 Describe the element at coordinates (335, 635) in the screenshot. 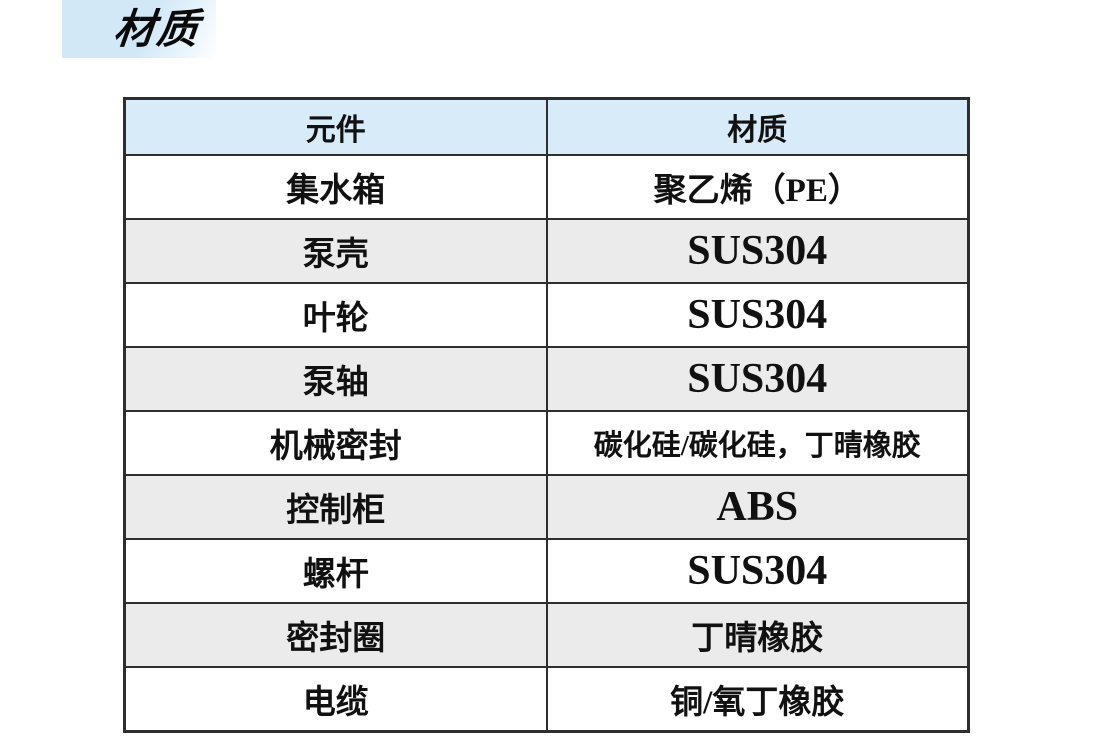

I see `component-cell: 密封圈` at that location.